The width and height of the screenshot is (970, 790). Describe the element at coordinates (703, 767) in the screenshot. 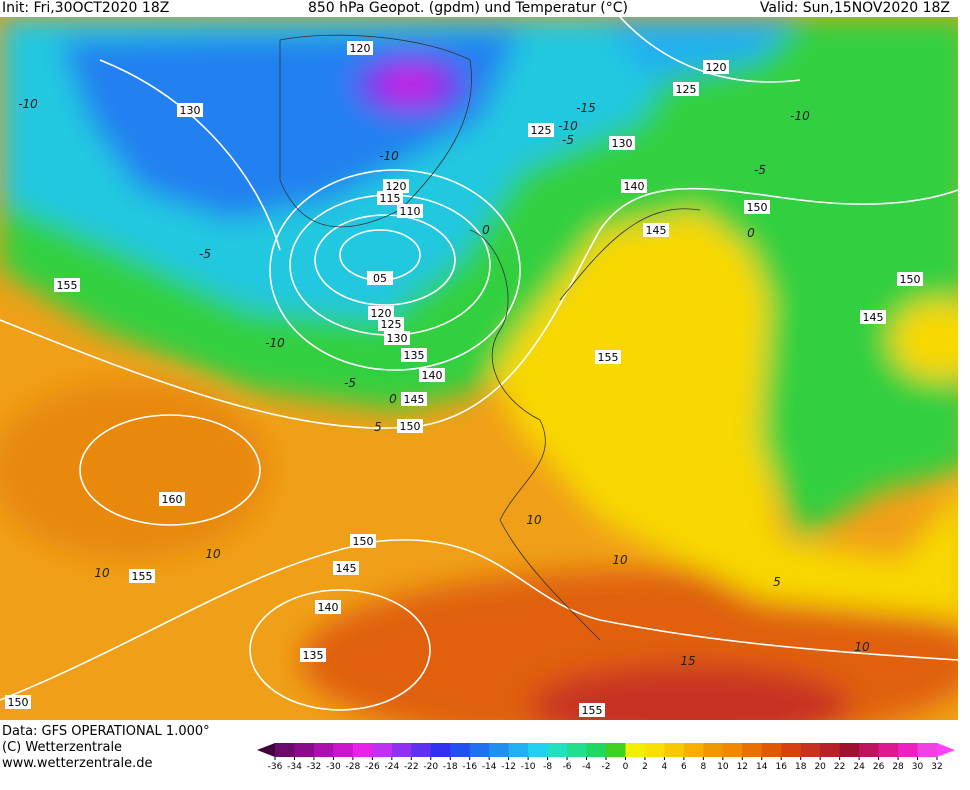

I see `colorbar-label: 8` at that location.